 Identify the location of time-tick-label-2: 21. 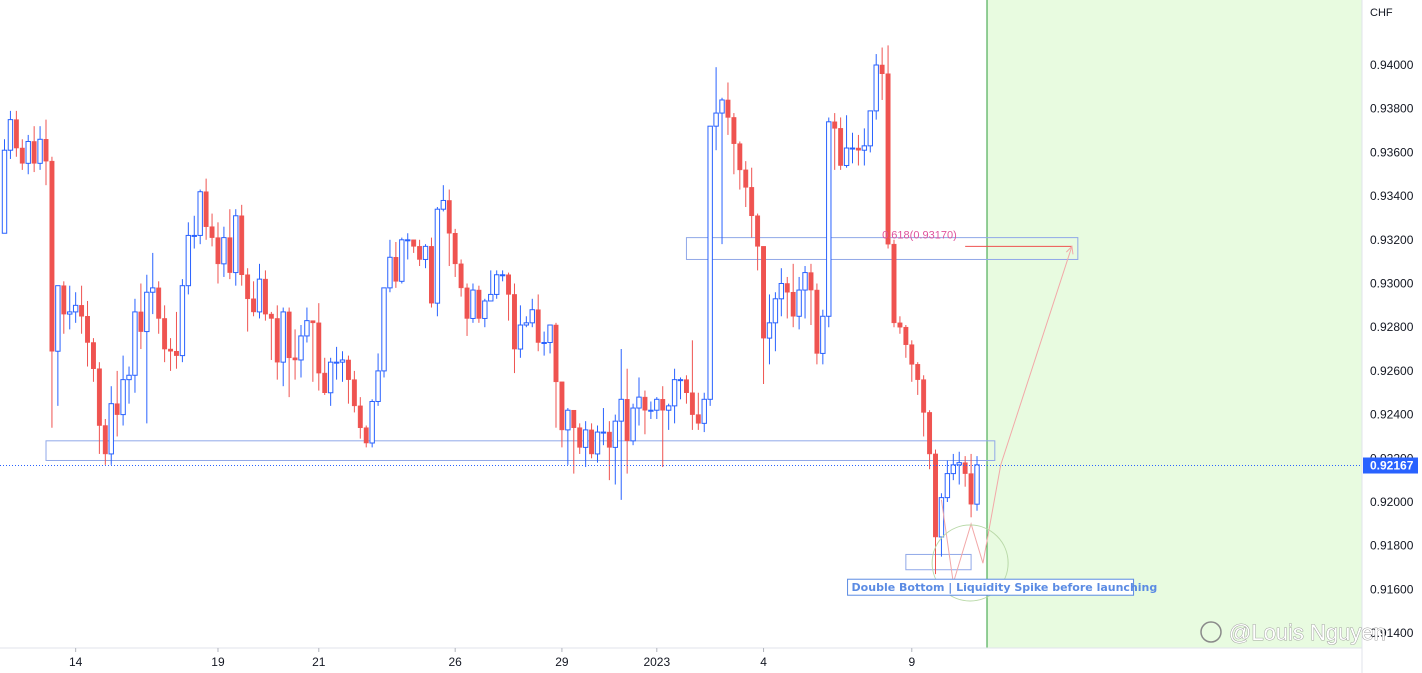
(319, 662).